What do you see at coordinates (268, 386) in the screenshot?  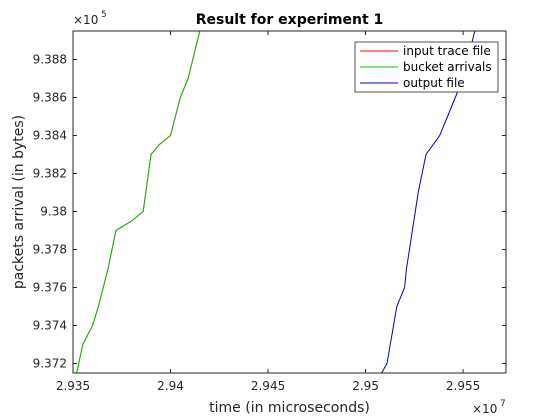 I see `x-tick-label: 2.945` at bounding box center [268, 386].